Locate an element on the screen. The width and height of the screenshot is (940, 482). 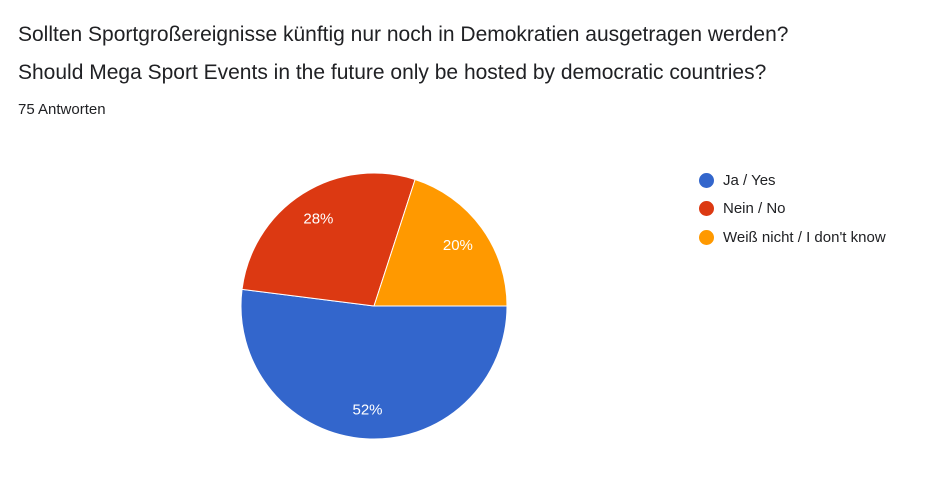
slice-label-yes: 52% is located at coordinates (367, 410).